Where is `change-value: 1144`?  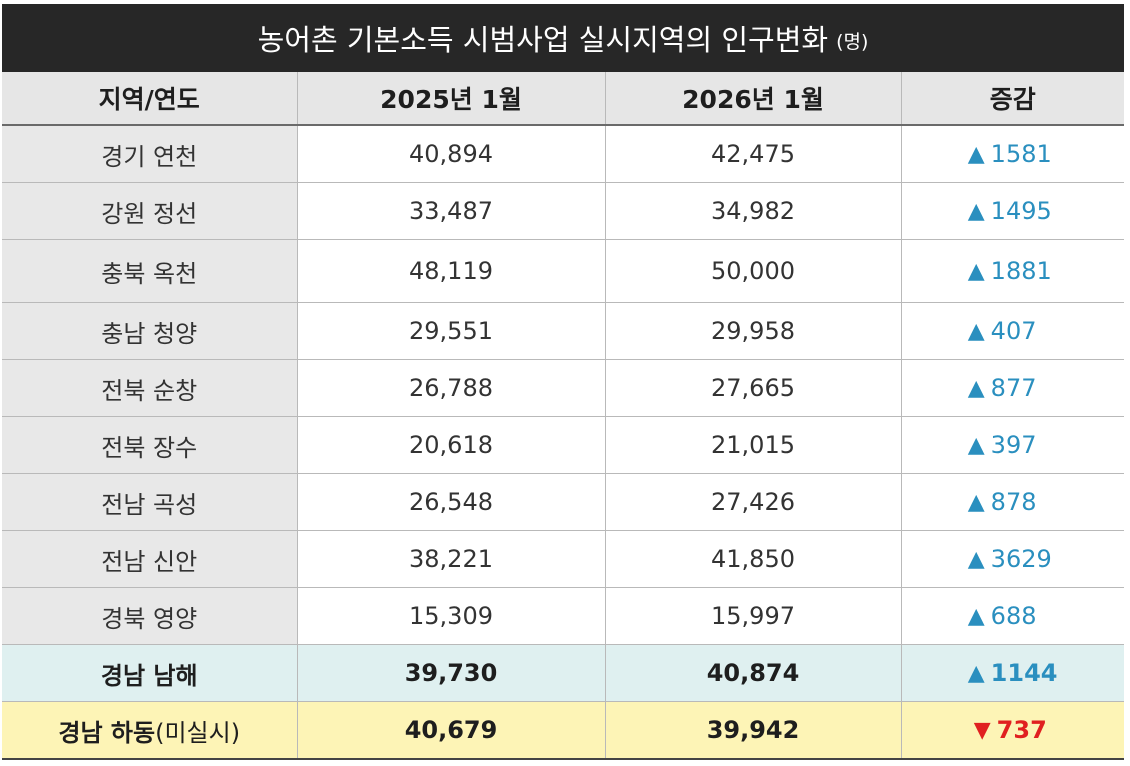
change-value: 1144 is located at coordinates (1024, 673).